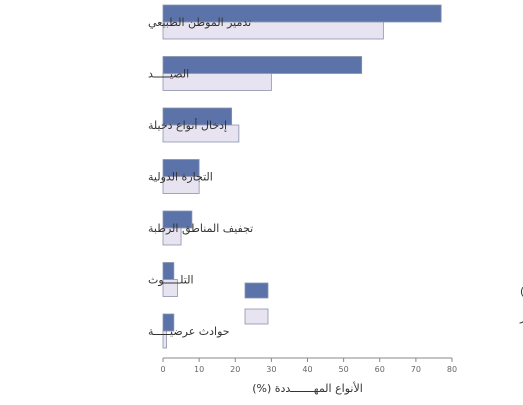 This screenshot has height=405, width=523. I want to click on category-label-3: التجارة الدولية, so click(180, 177).